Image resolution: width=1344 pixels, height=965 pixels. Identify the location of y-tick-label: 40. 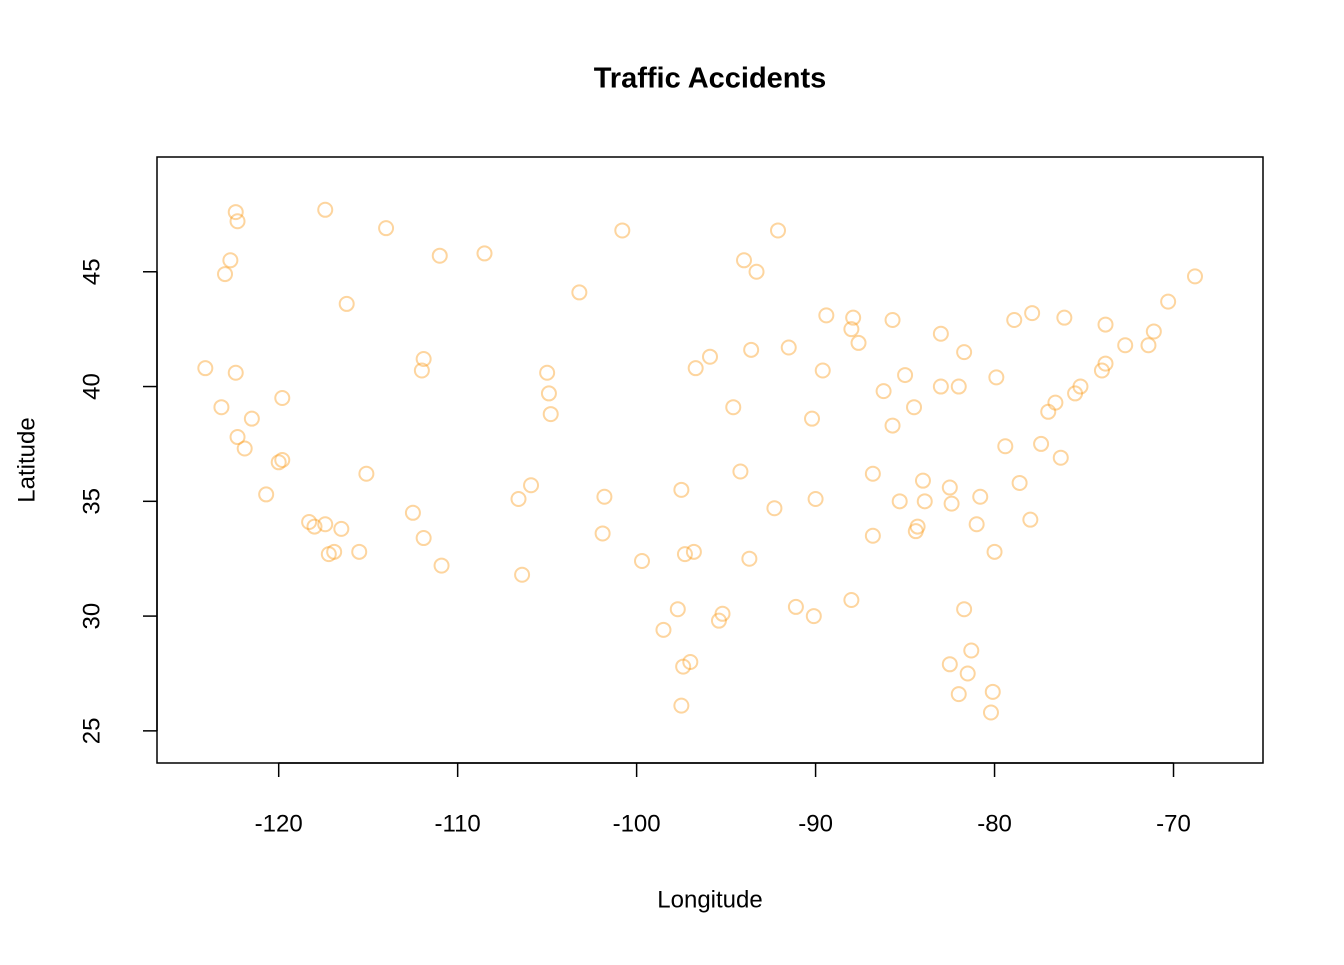
(91, 386).